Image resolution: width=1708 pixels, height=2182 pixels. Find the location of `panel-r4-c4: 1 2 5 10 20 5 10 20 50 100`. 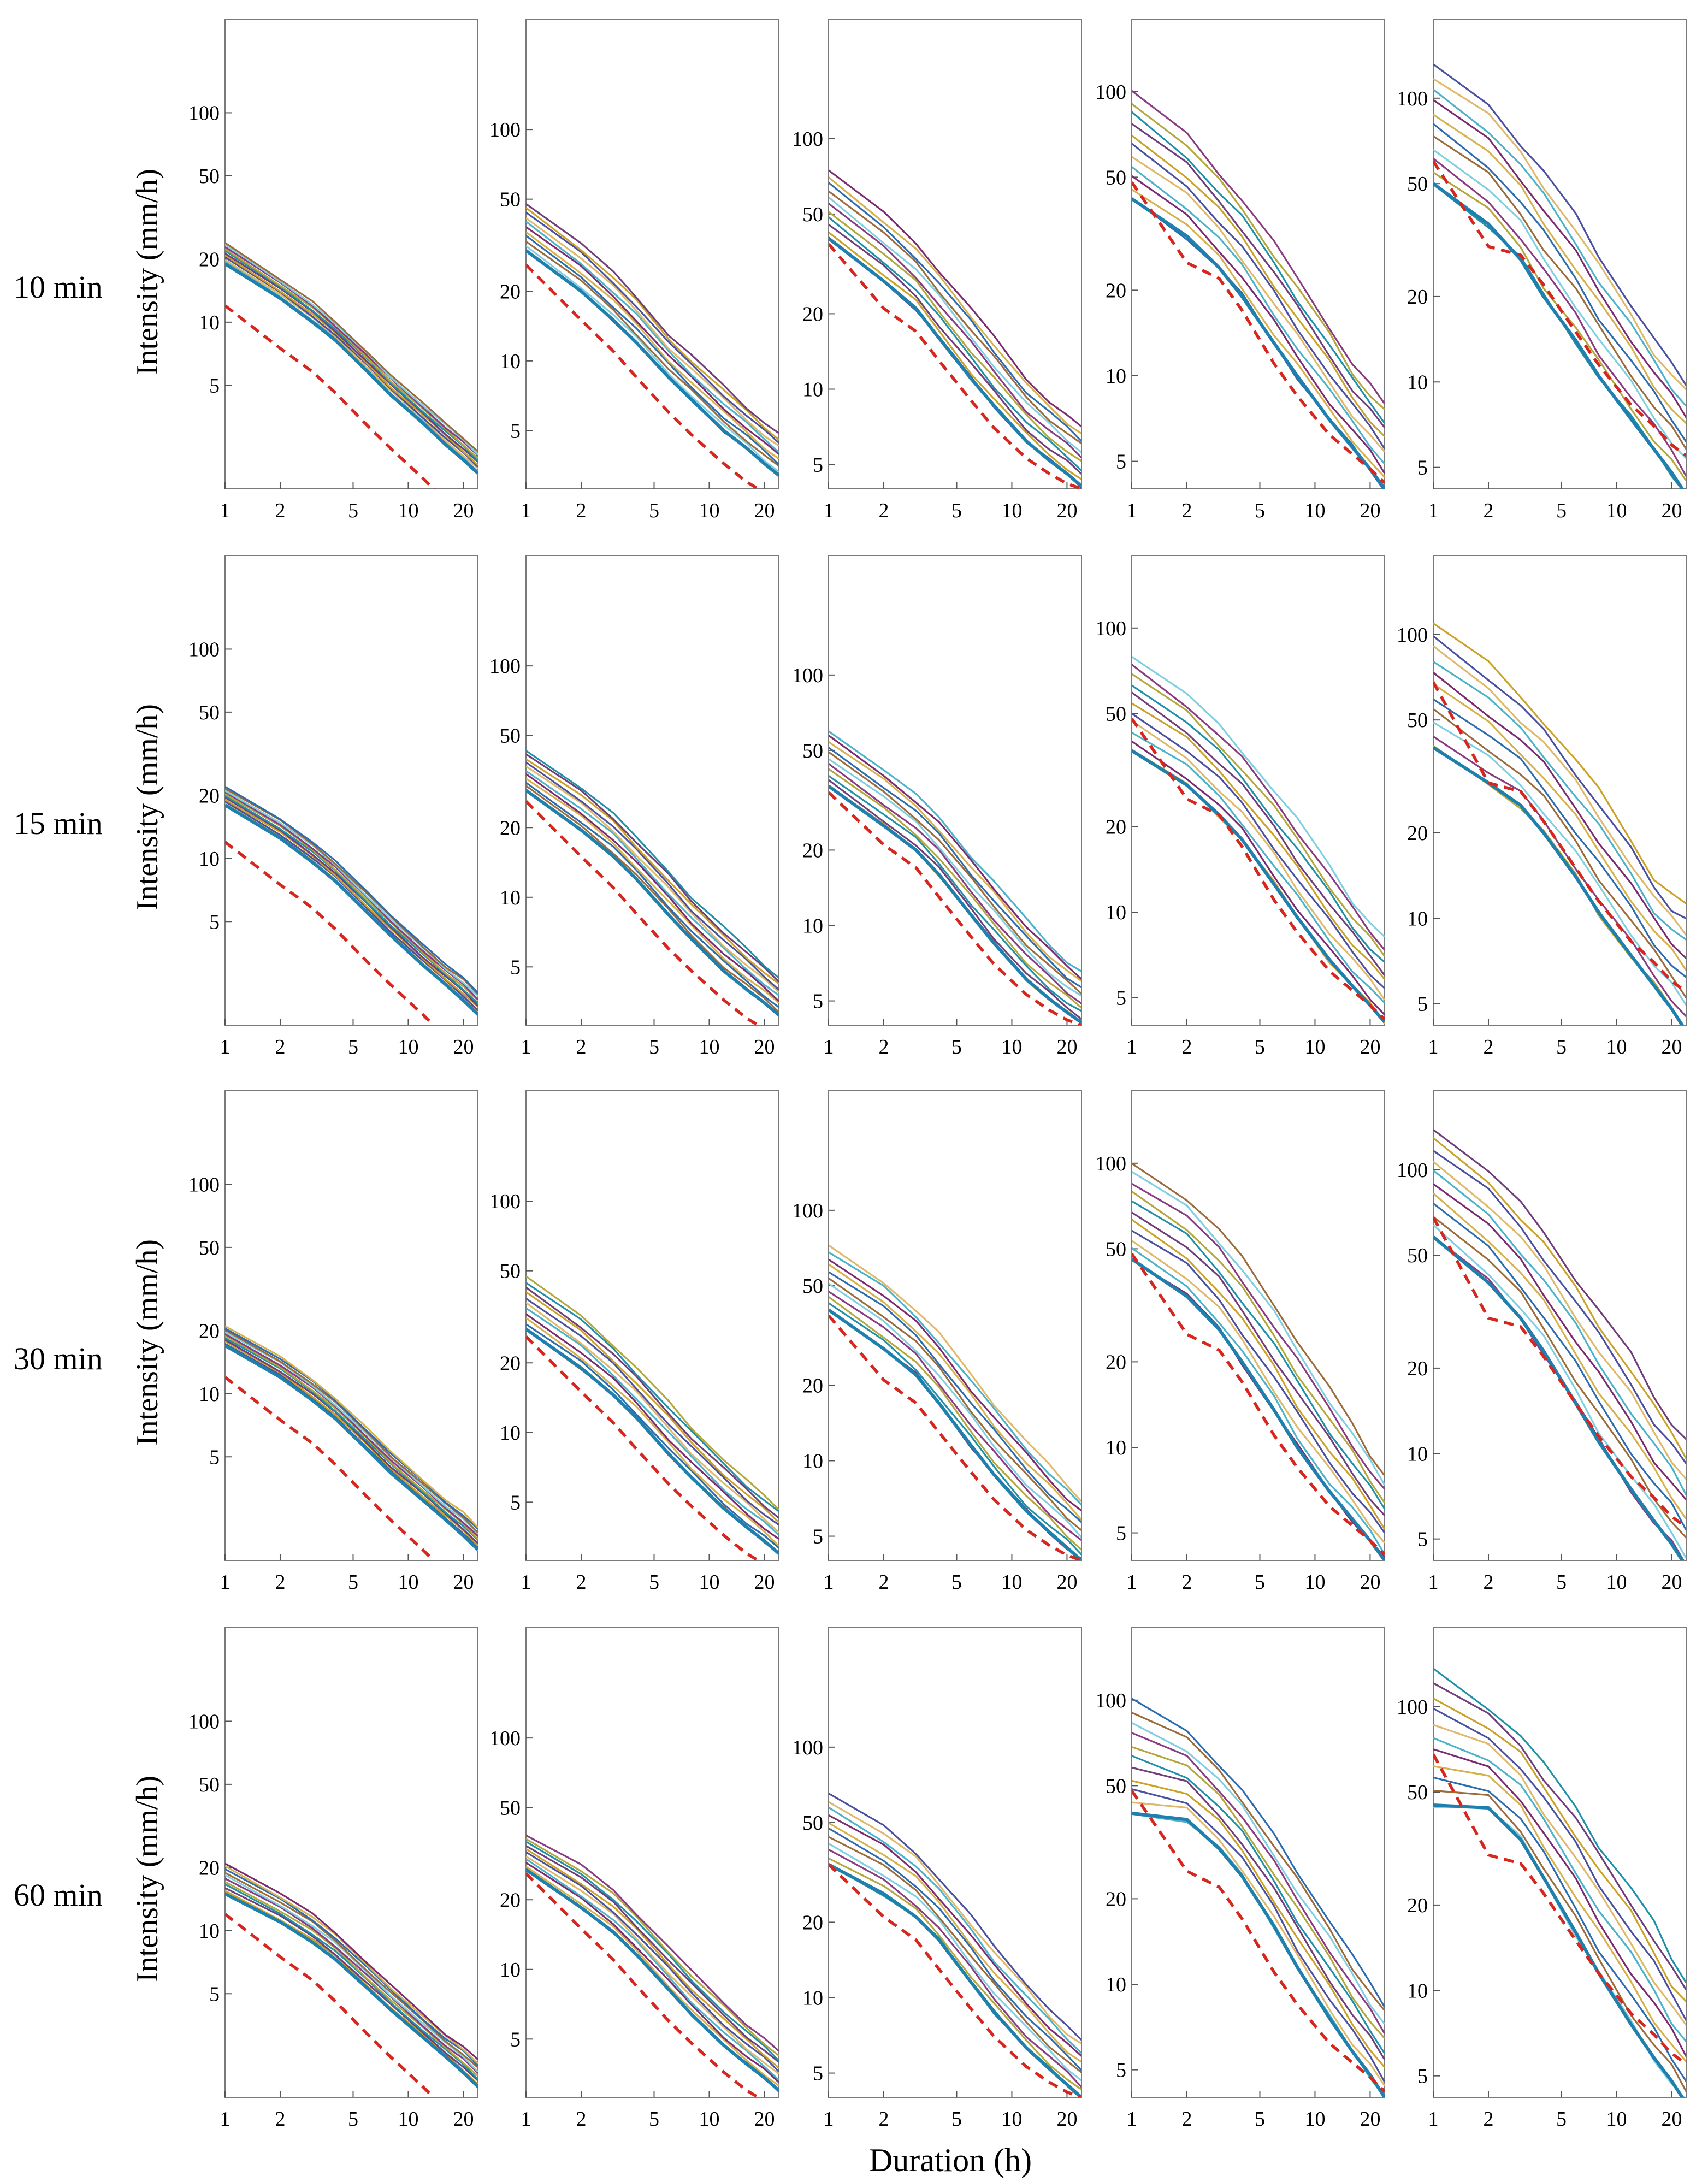

panel-r4-c4: 1 2 5 10 20 5 10 20 50 100 is located at coordinates (1240, 1879).